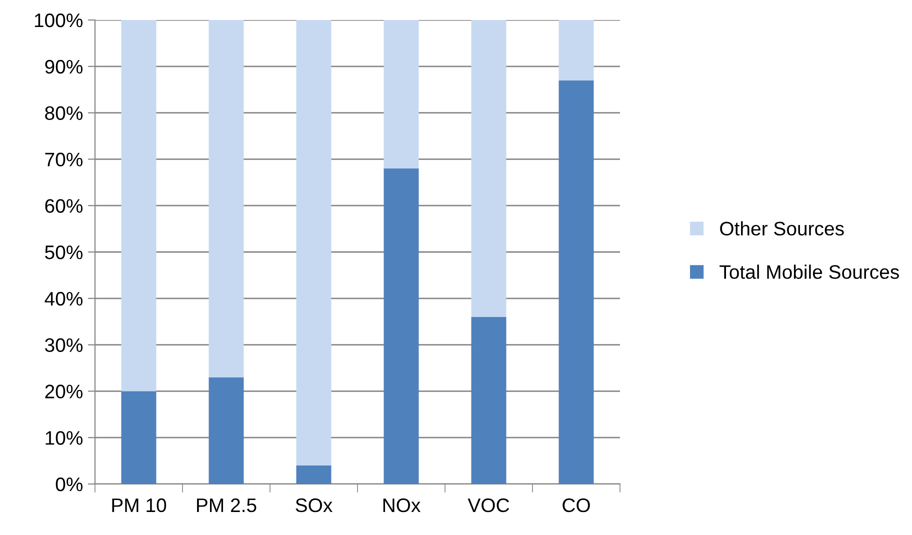 The height and width of the screenshot is (535, 912). Describe the element at coordinates (314, 505) in the screenshot. I see `x-tick-label: SOx` at that location.